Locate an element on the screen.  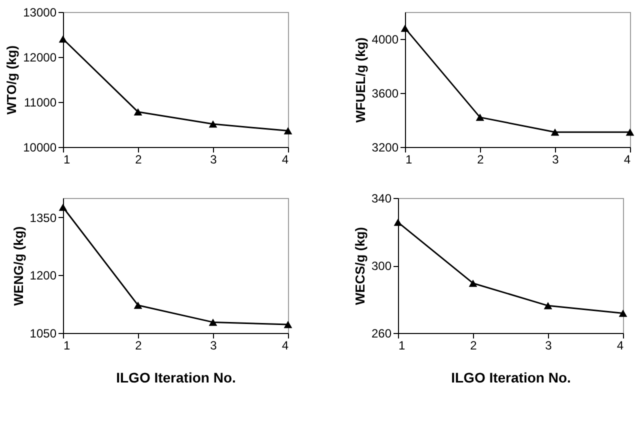
y-tick-label: 1200 is located at coordinates (43, 275).